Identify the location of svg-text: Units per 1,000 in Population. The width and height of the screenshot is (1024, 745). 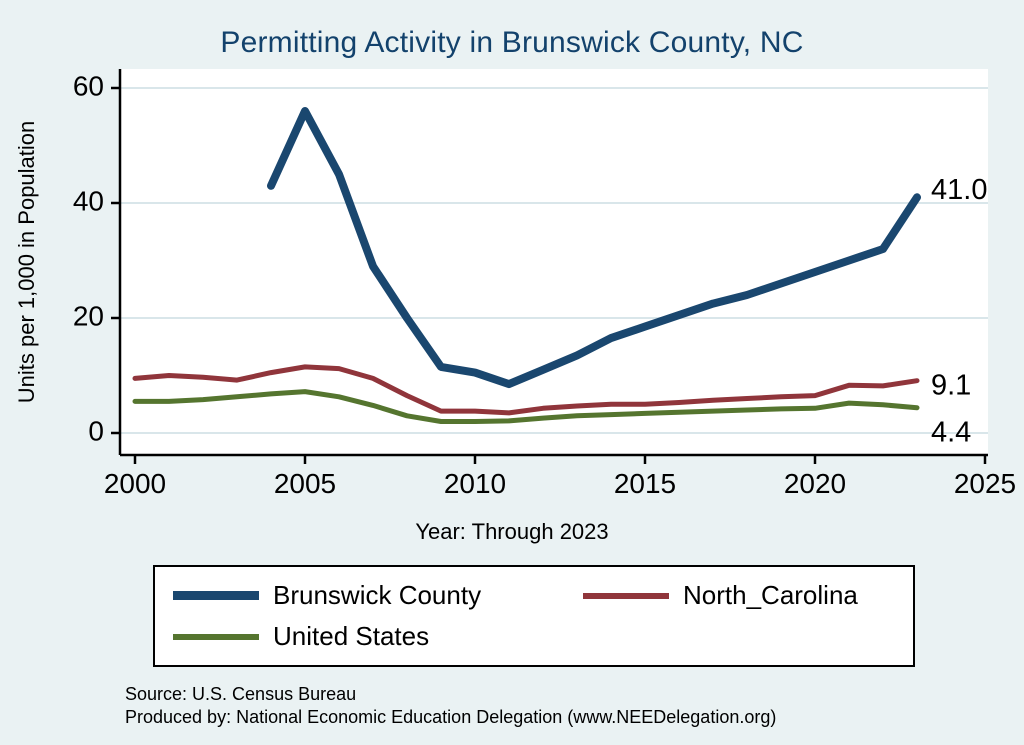
(26, 262).